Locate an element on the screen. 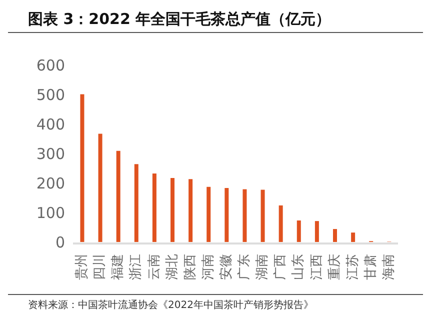 Image resolution: width=431 pixels, height=333 pixels. x-tick-label: 山东 is located at coordinates (298, 267).